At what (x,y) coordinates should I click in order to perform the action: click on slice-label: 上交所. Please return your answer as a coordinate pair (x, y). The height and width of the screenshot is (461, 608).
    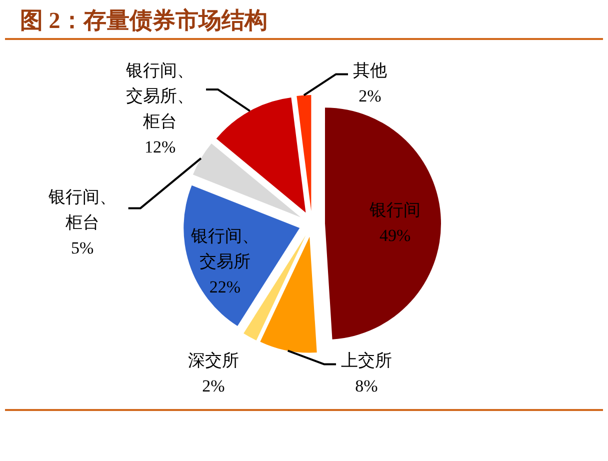
    Looking at the image, I should click on (366, 360).